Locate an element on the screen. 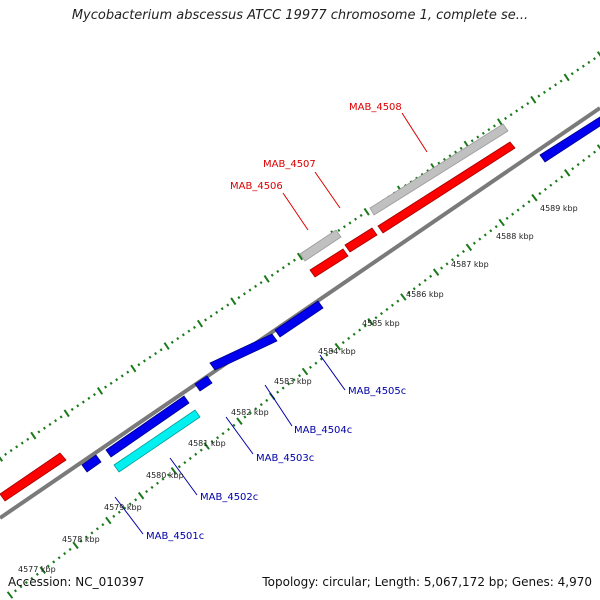 The image size is (600, 600). gene-label: MAB_4503c is located at coordinates (285, 458).